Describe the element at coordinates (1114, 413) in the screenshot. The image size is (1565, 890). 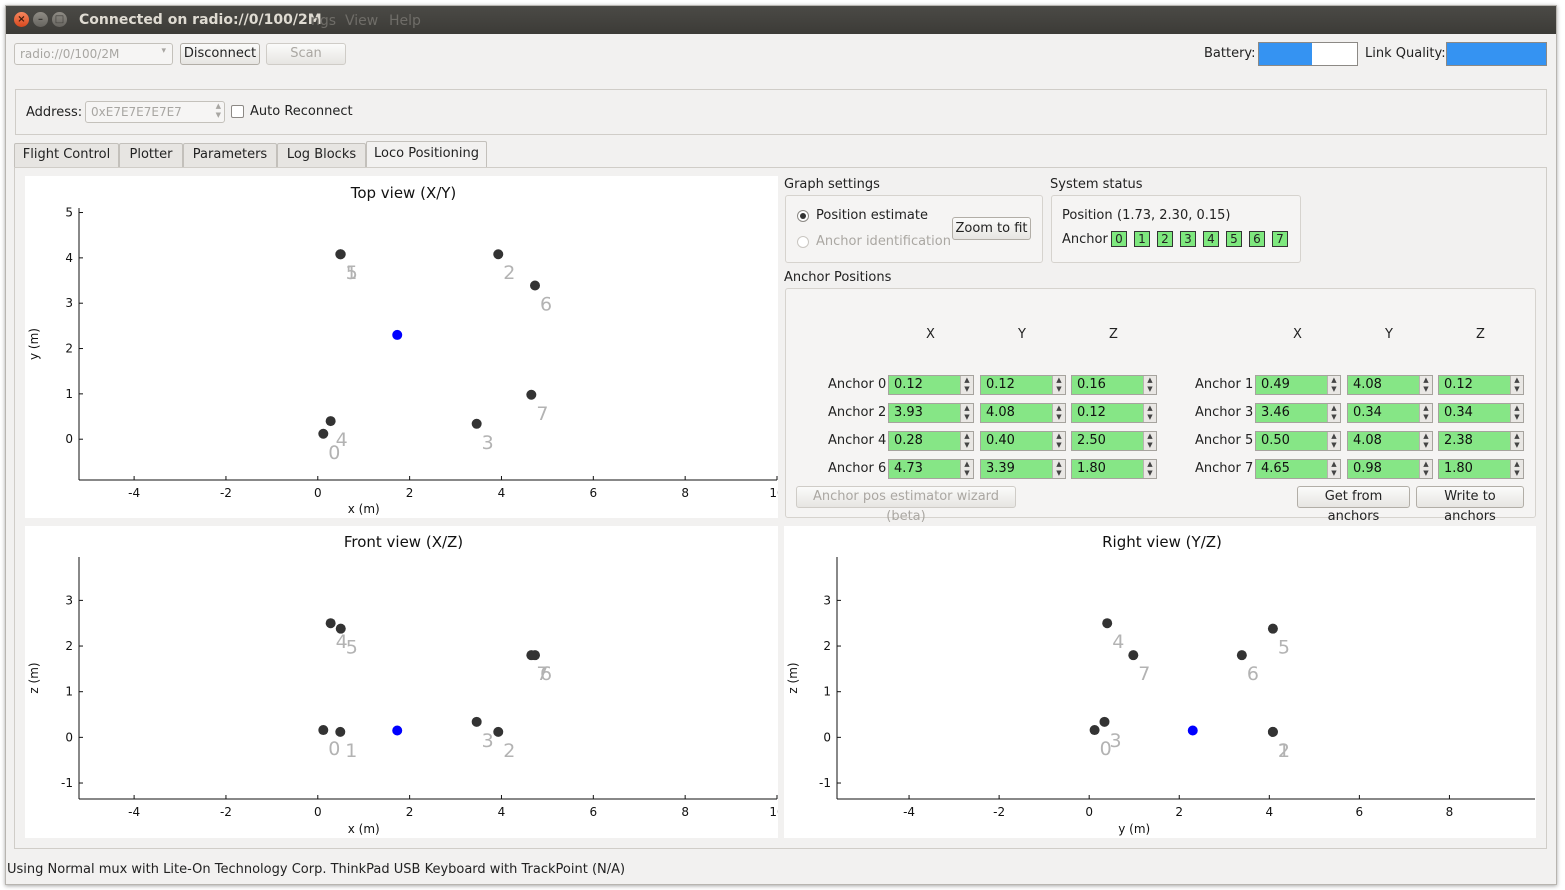
I see `anchor-2-z-spinbox: 0.12 ▲ ▼` at that location.